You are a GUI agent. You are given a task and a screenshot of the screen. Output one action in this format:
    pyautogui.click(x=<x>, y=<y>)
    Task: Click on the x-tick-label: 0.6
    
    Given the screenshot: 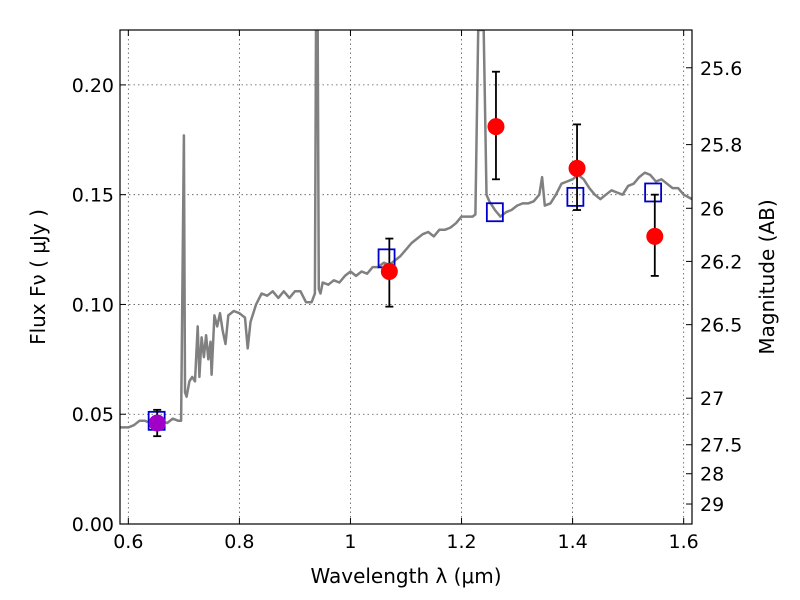 What is the action you would take?
    pyautogui.click(x=128, y=542)
    